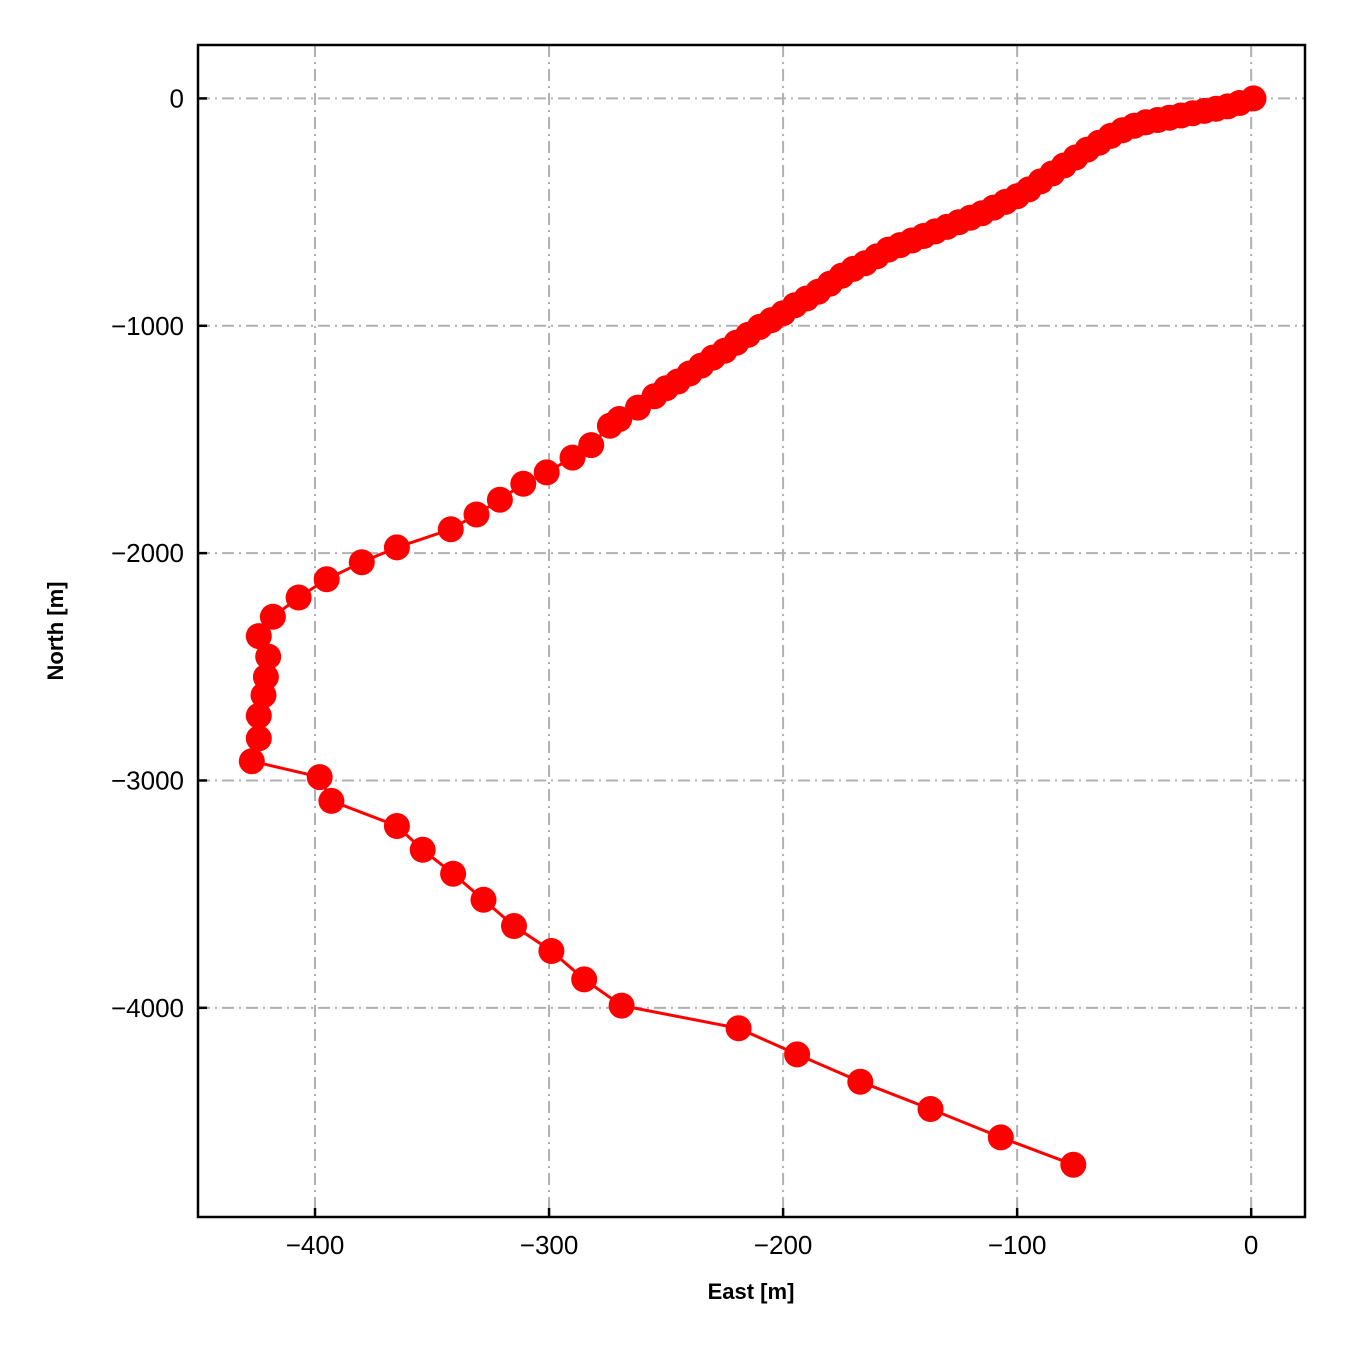 The height and width of the screenshot is (1350, 1350). What do you see at coordinates (147, 780) in the screenshot?
I see `y-tick-label: −3000` at bounding box center [147, 780].